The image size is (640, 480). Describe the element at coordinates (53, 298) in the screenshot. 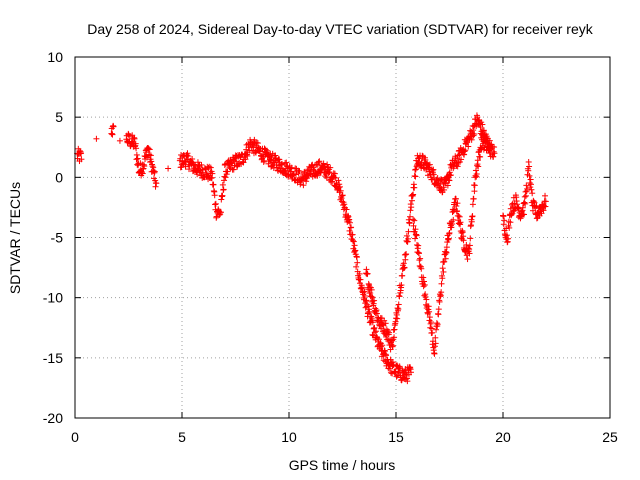

I see `y-tick-label: -10` at that location.